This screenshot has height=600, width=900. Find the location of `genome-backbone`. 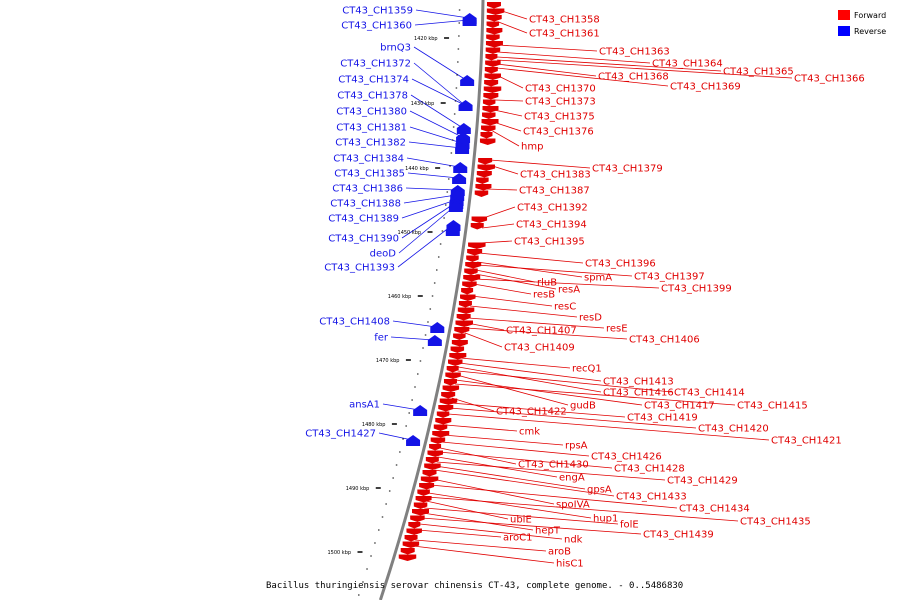

genome-backbone is located at coordinates (431, 300).